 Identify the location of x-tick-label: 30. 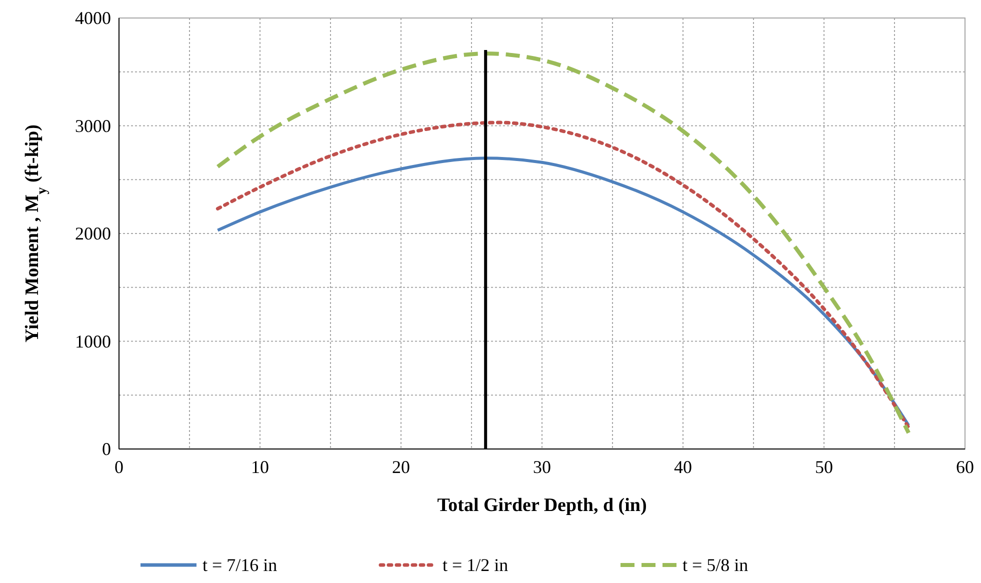
(542, 467).